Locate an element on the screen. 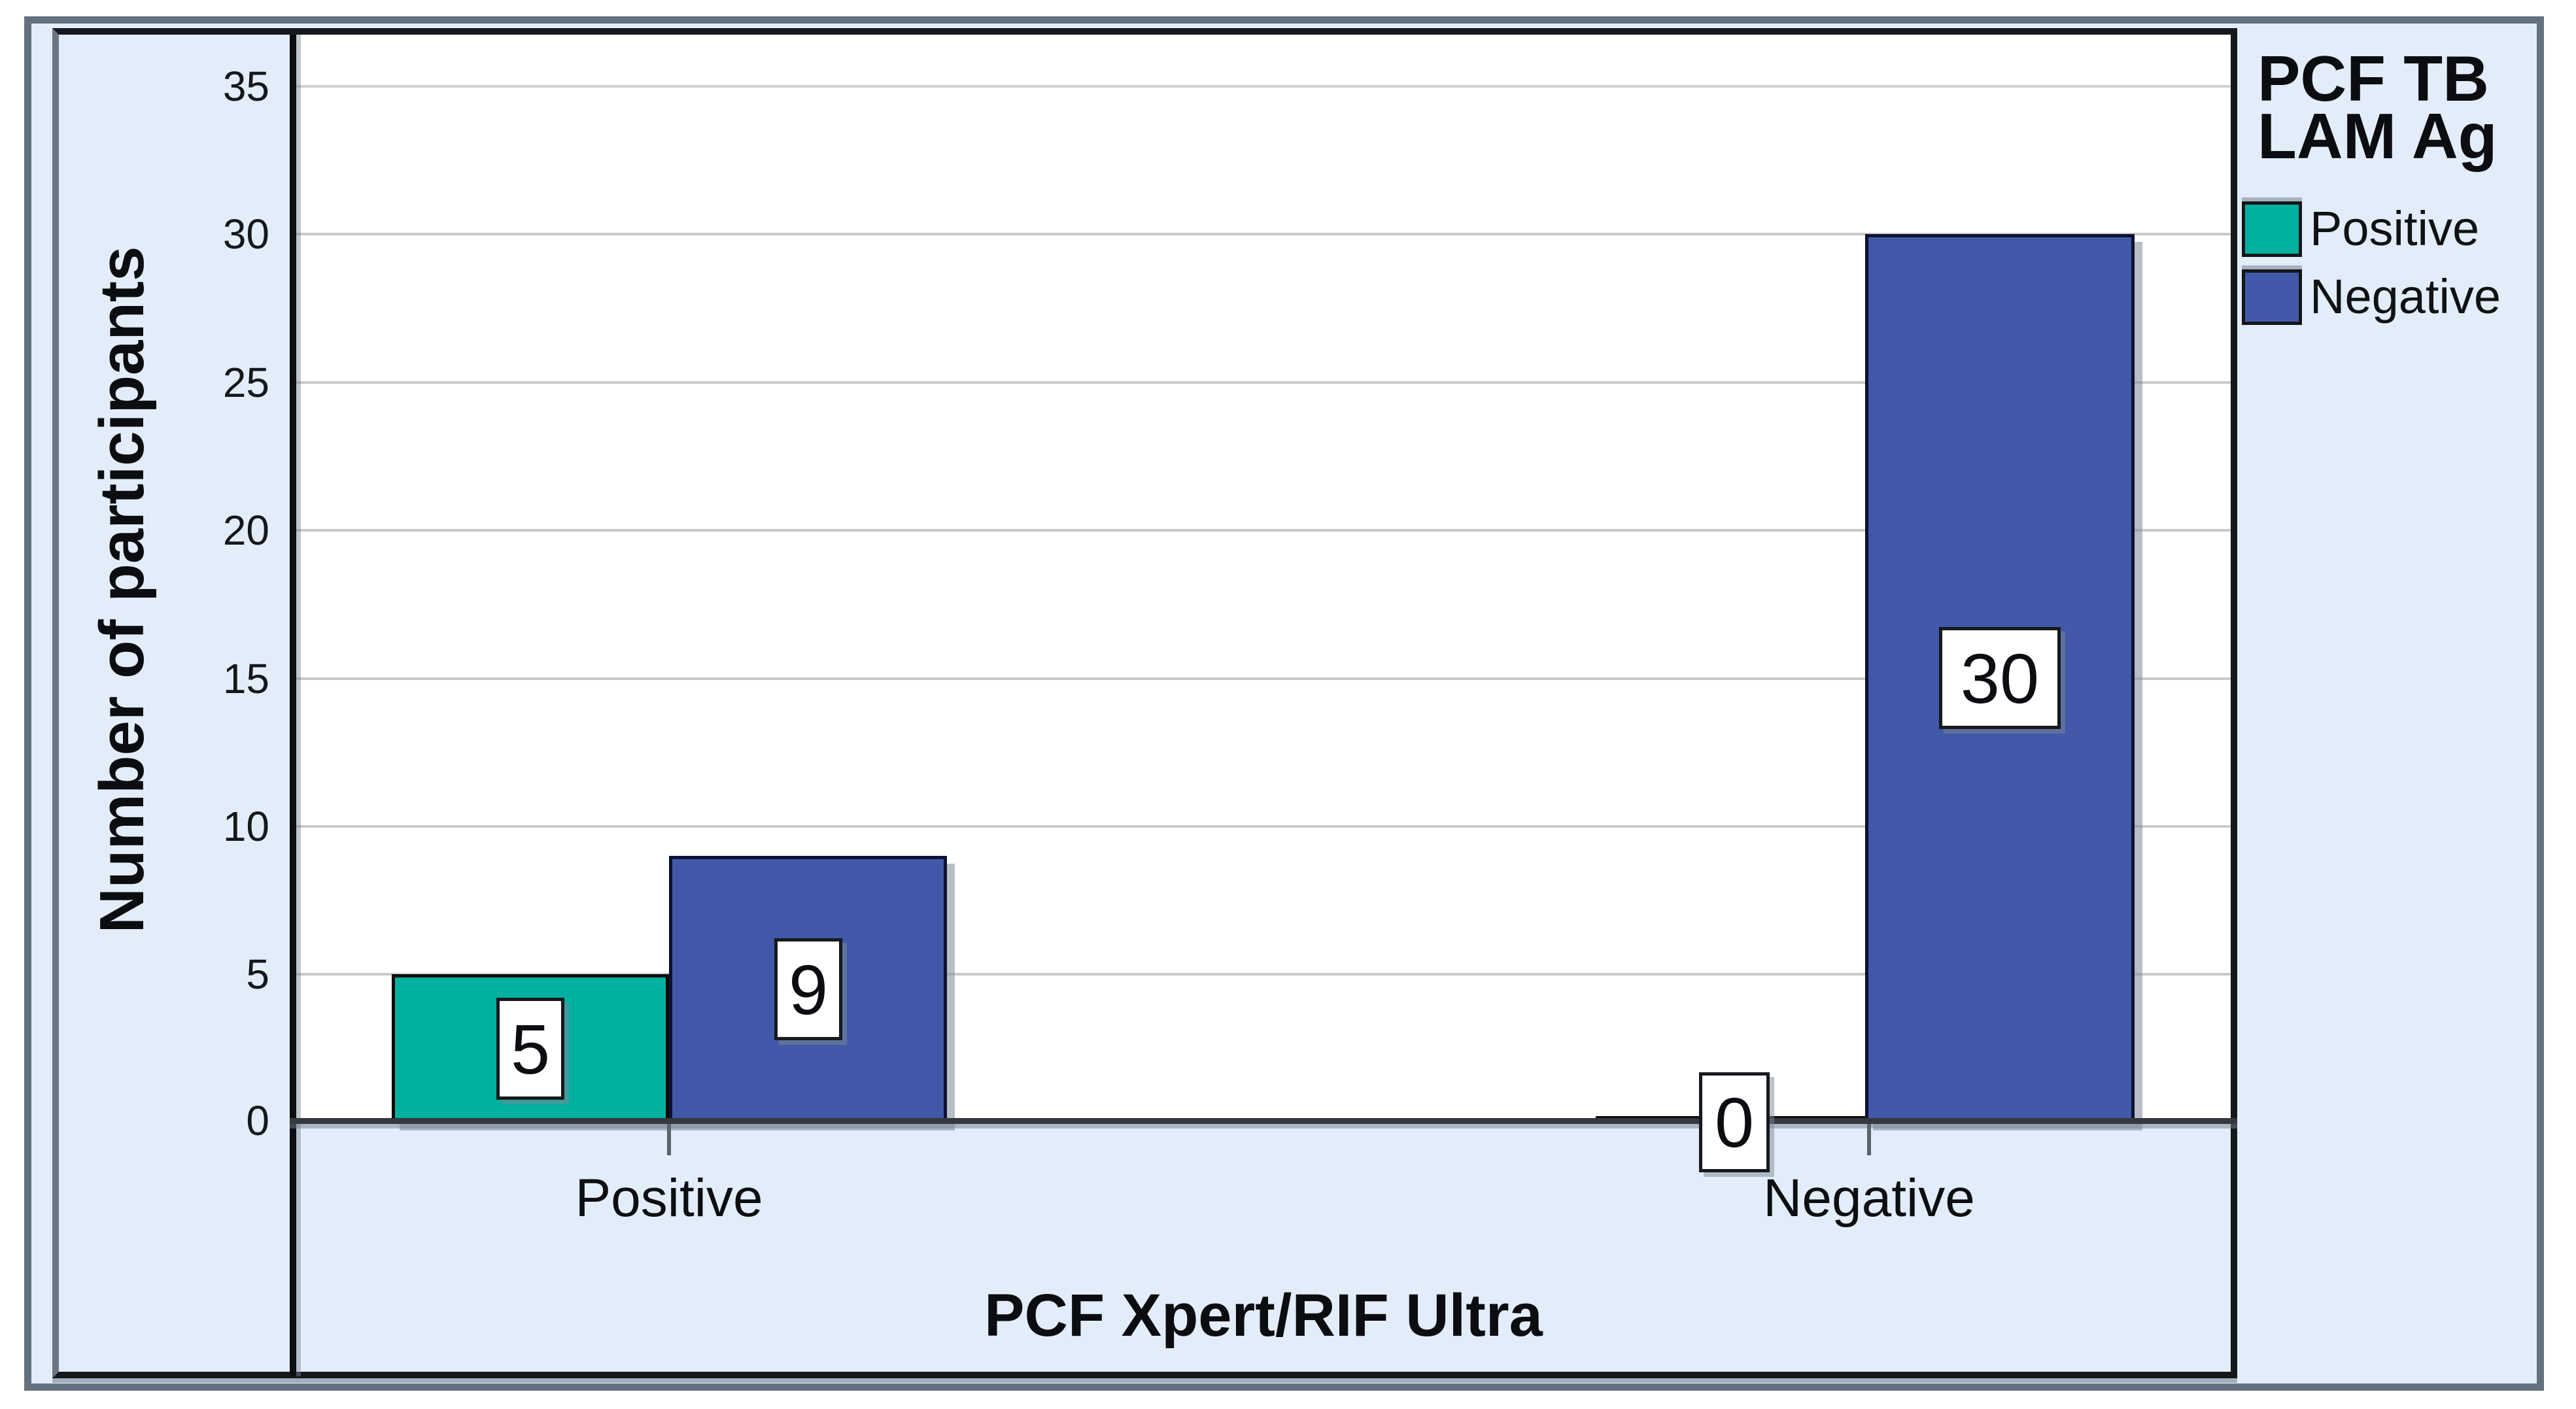 The width and height of the screenshot is (2576, 1409). value-text: 5 is located at coordinates (531, 1049).